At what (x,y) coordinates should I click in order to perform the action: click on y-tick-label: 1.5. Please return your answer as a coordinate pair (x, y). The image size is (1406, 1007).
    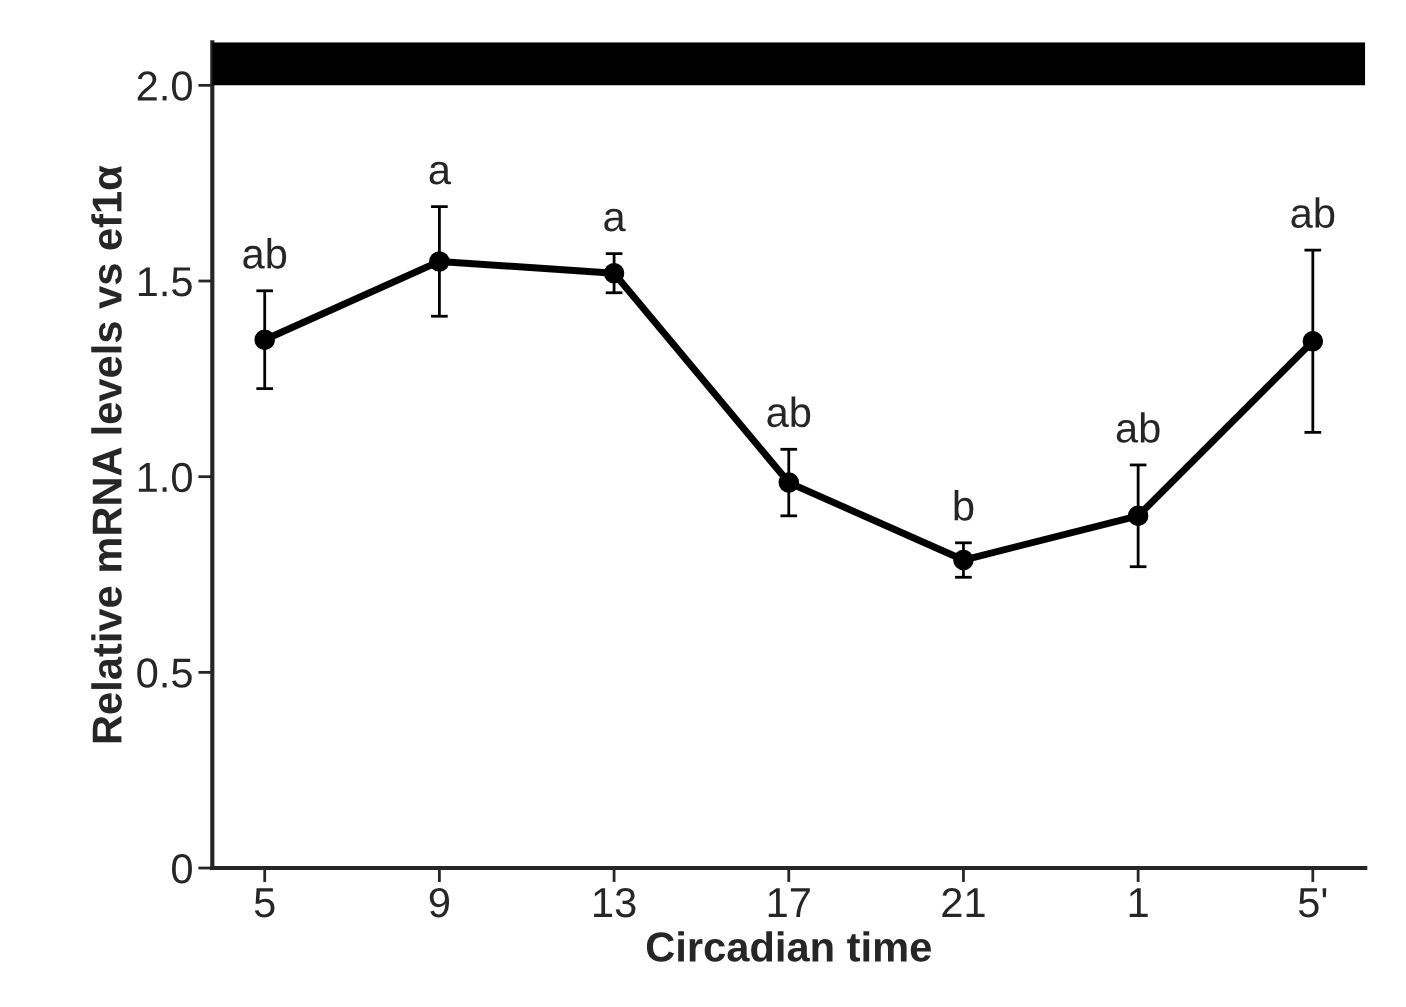
    Looking at the image, I should click on (165, 282).